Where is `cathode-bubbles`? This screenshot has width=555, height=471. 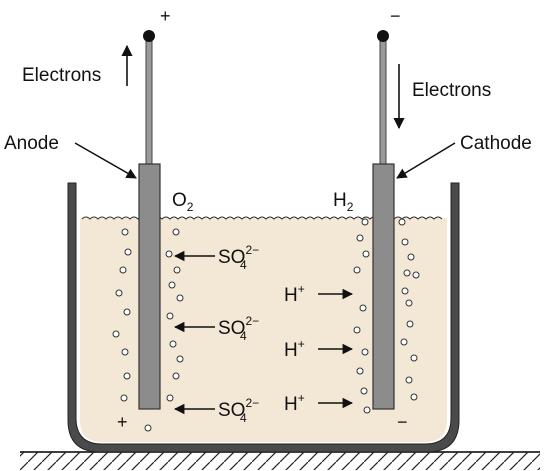
cathode-bubbles is located at coordinates (386, 316).